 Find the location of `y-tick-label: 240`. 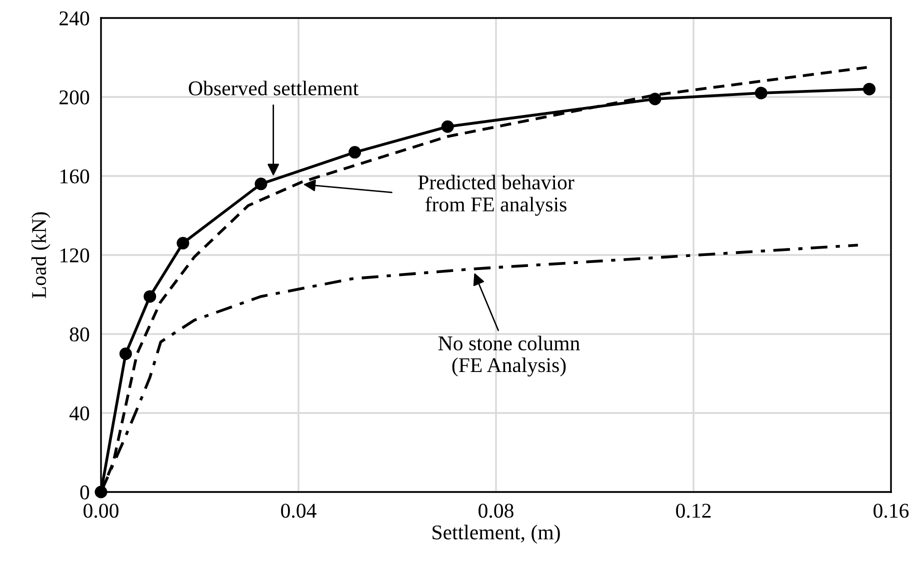

y-tick-label: 240 is located at coordinates (75, 18).